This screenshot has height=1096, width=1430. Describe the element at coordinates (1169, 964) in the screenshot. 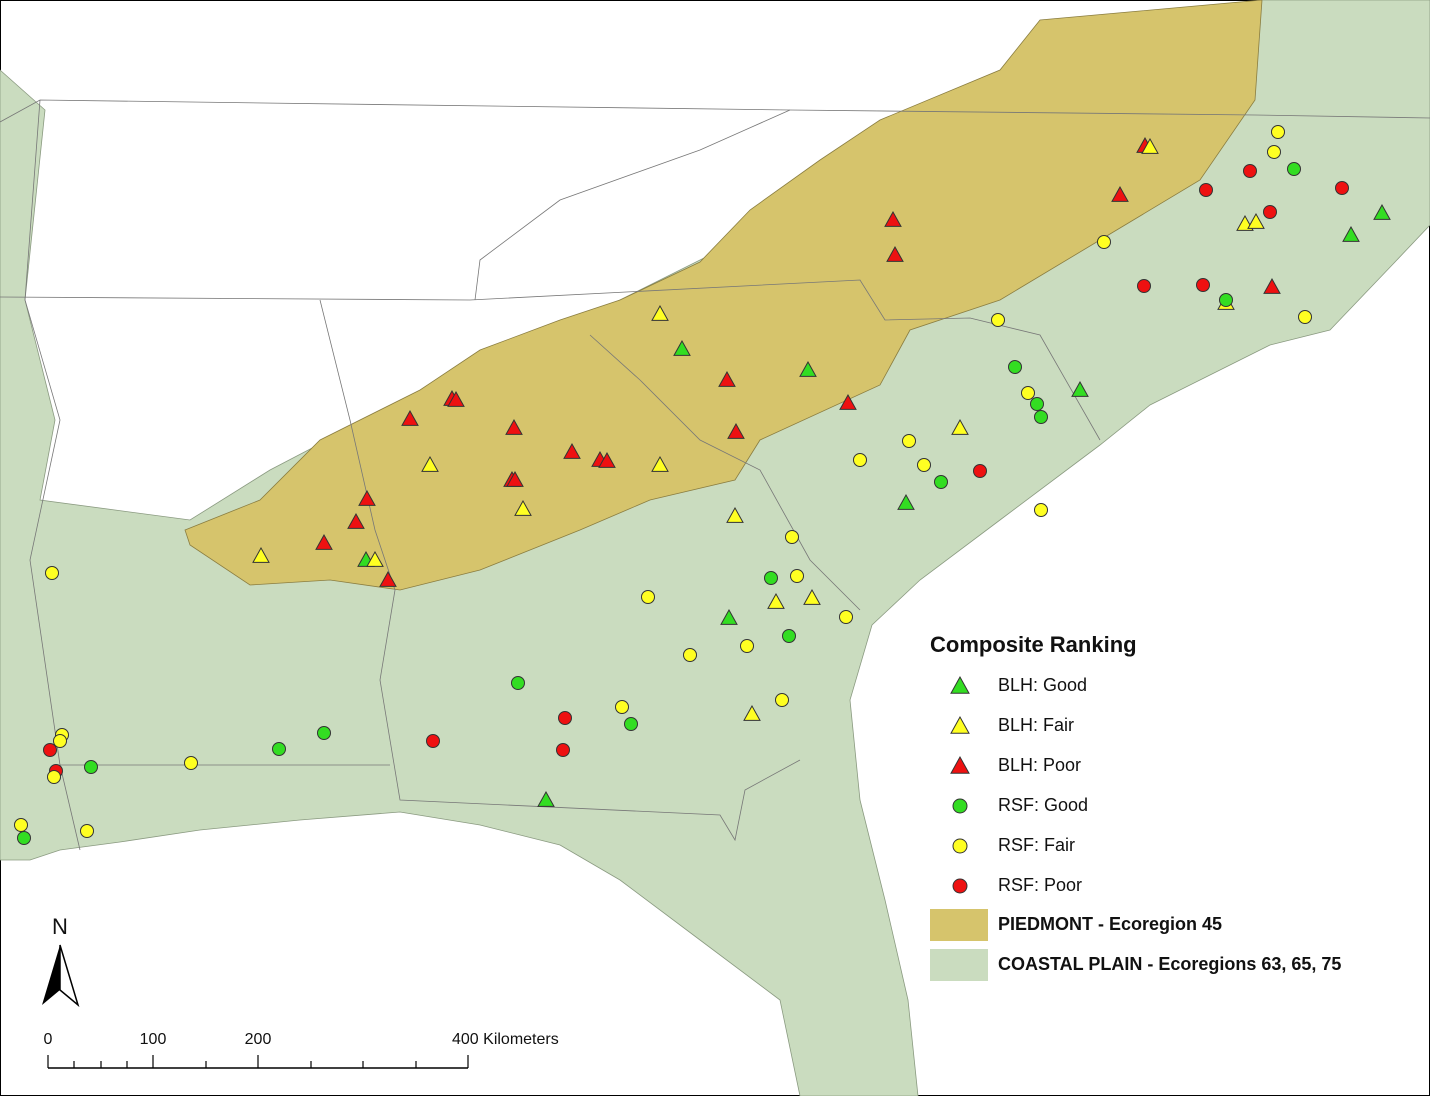

I see `legend-label: COASTAL PLAIN - Ecoregions 63, 65, 75` at that location.